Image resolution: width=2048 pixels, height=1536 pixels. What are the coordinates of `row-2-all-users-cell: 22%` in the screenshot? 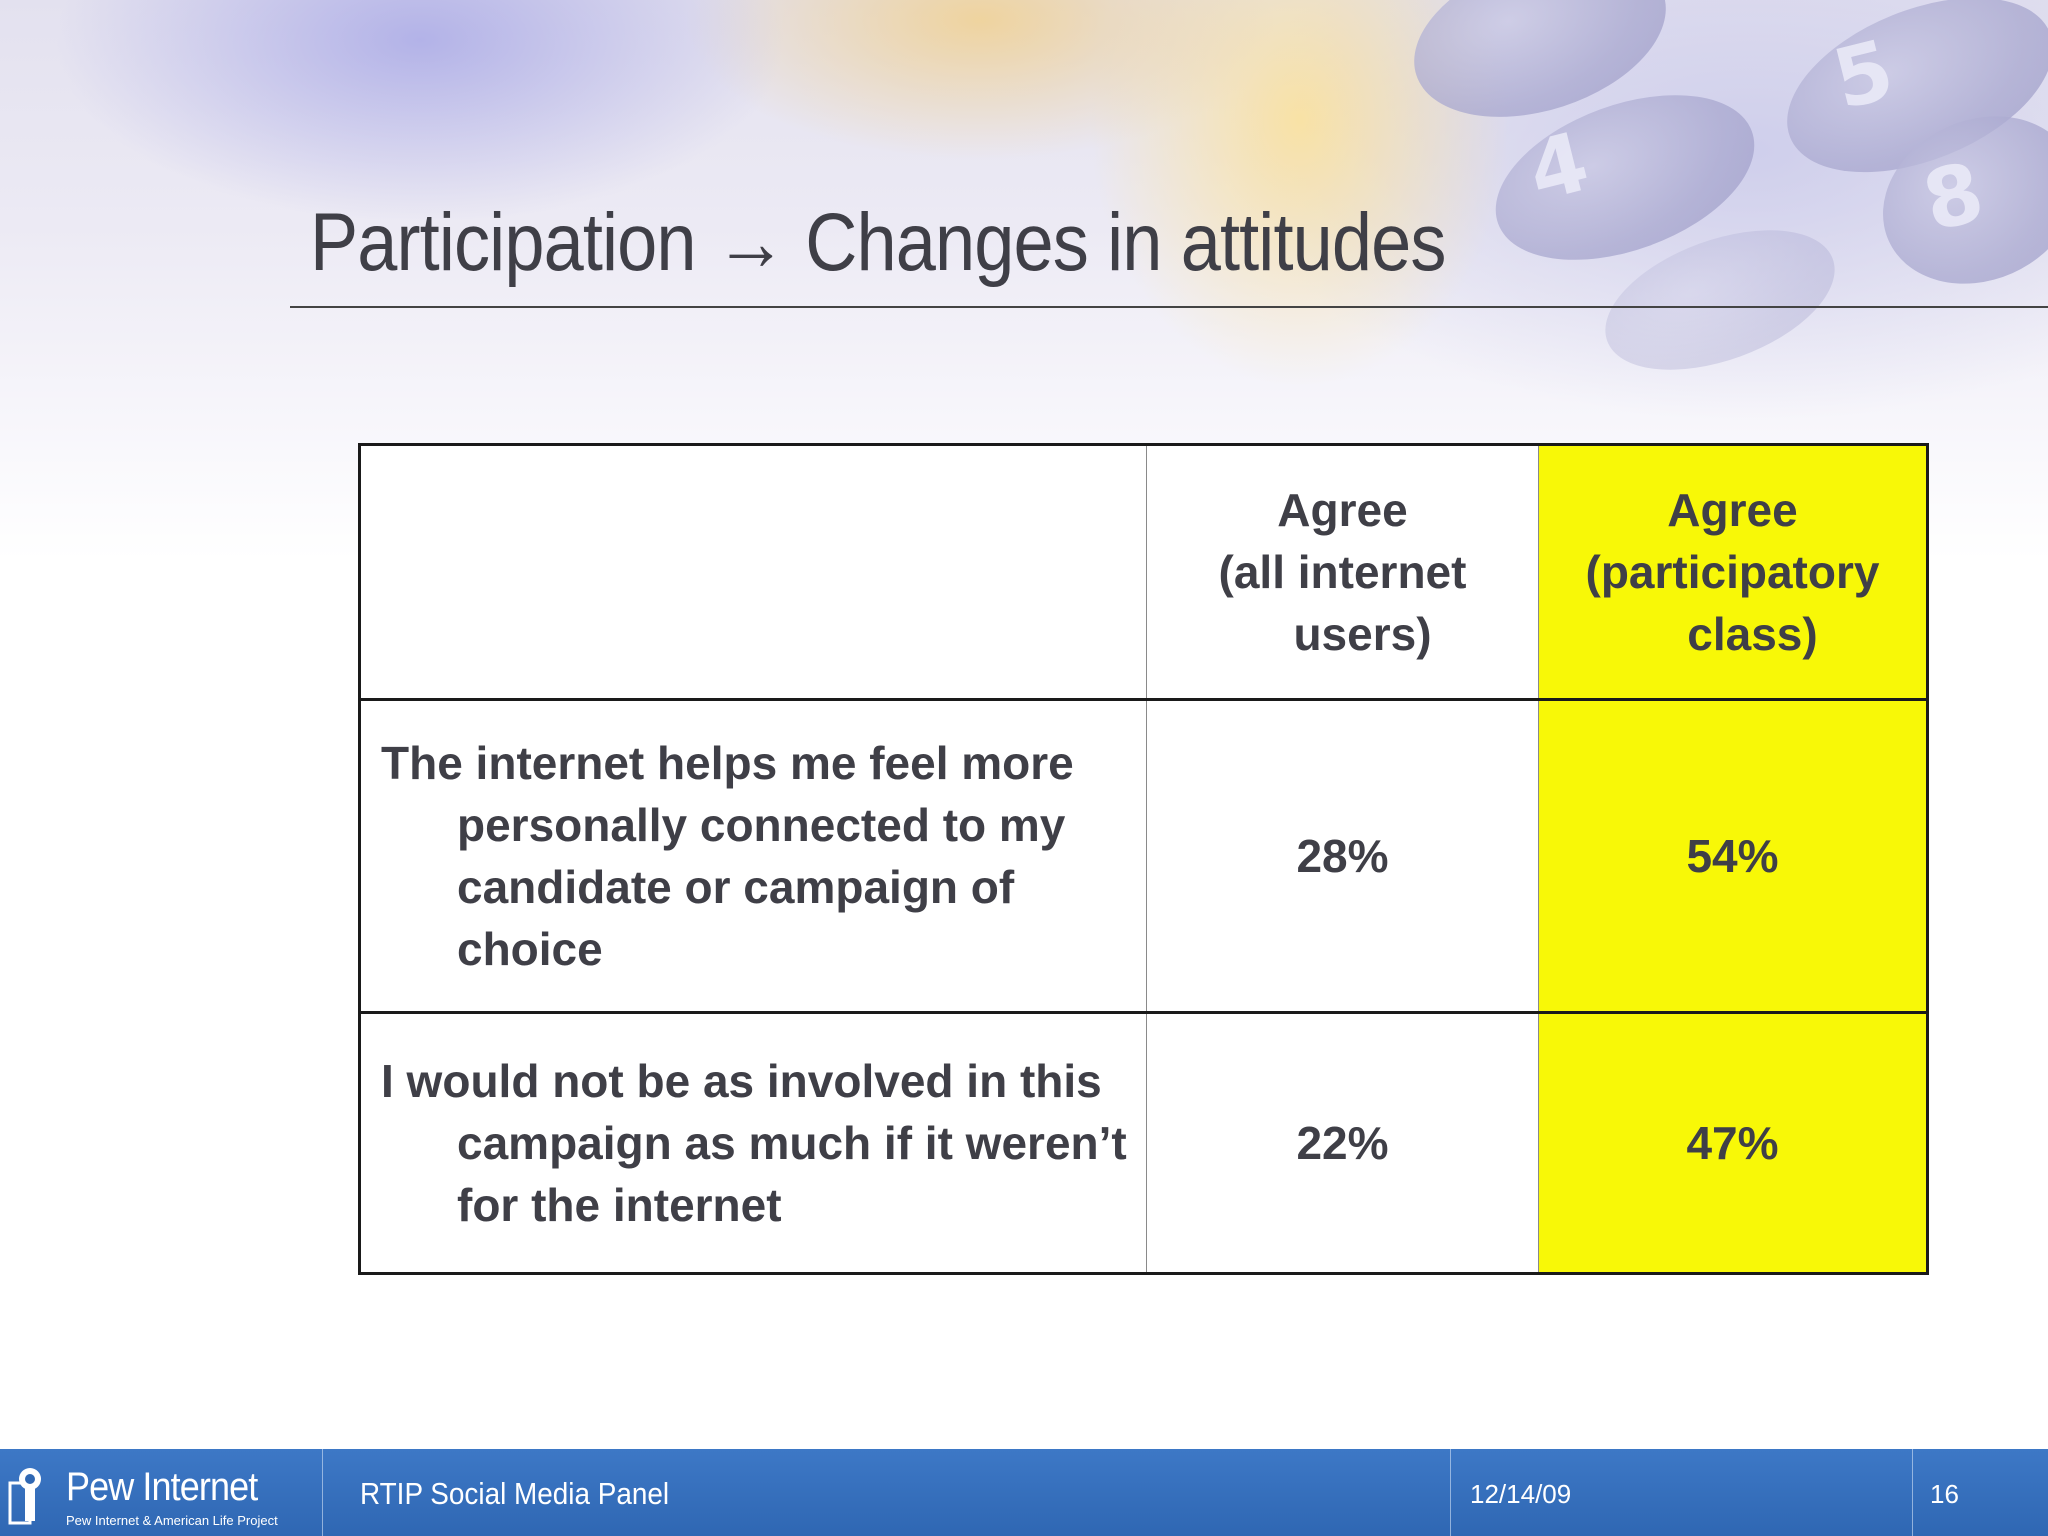 It's located at (1342, 1143).